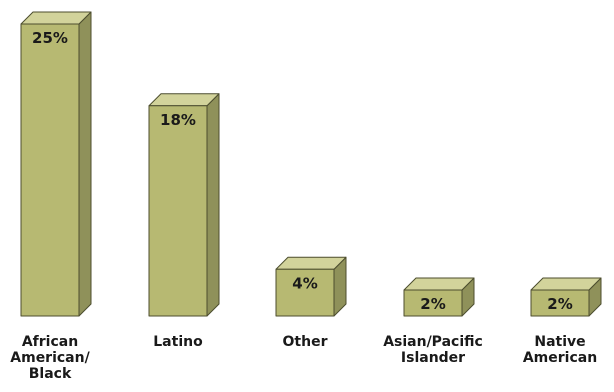 The height and width of the screenshot is (392, 614). I want to click on category-label-4: Native American, so click(560, 350).